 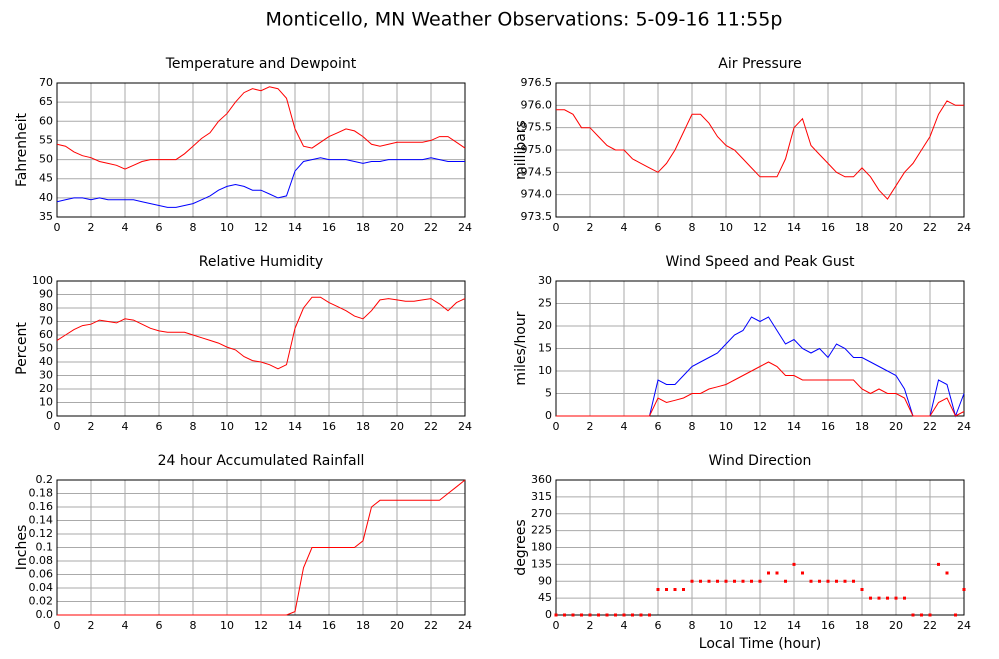 I want to click on chart-title: Air Pressure, so click(x=759, y=64).